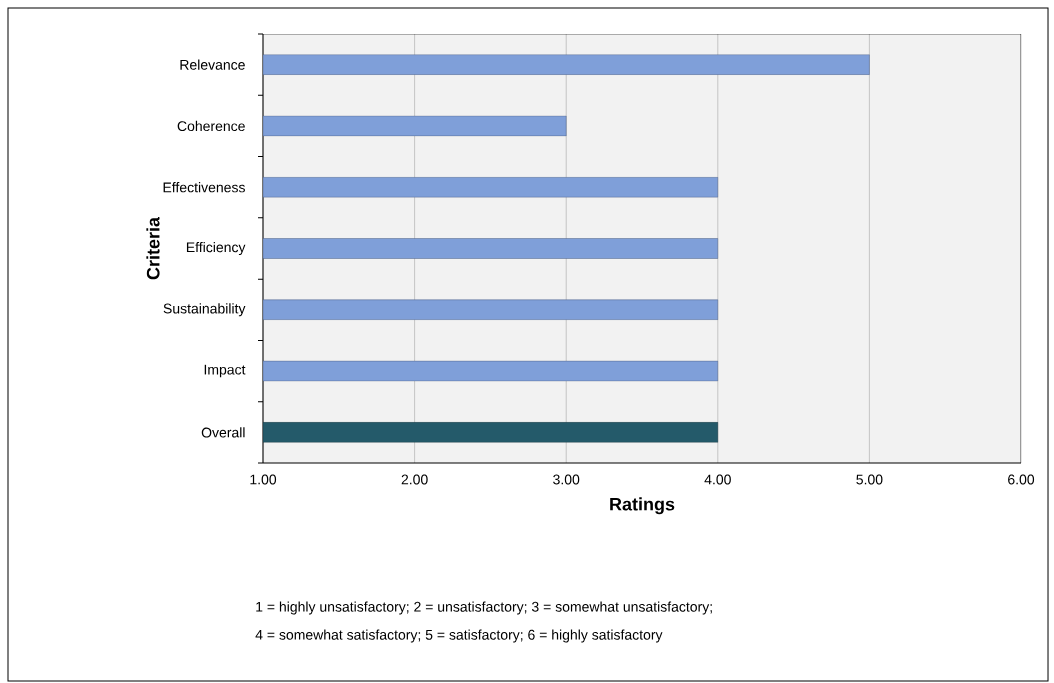 The height and width of the screenshot is (683, 1054). Describe the element at coordinates (223, 432) in the screenshot. I see `y-tick-label: Overall` at that location.